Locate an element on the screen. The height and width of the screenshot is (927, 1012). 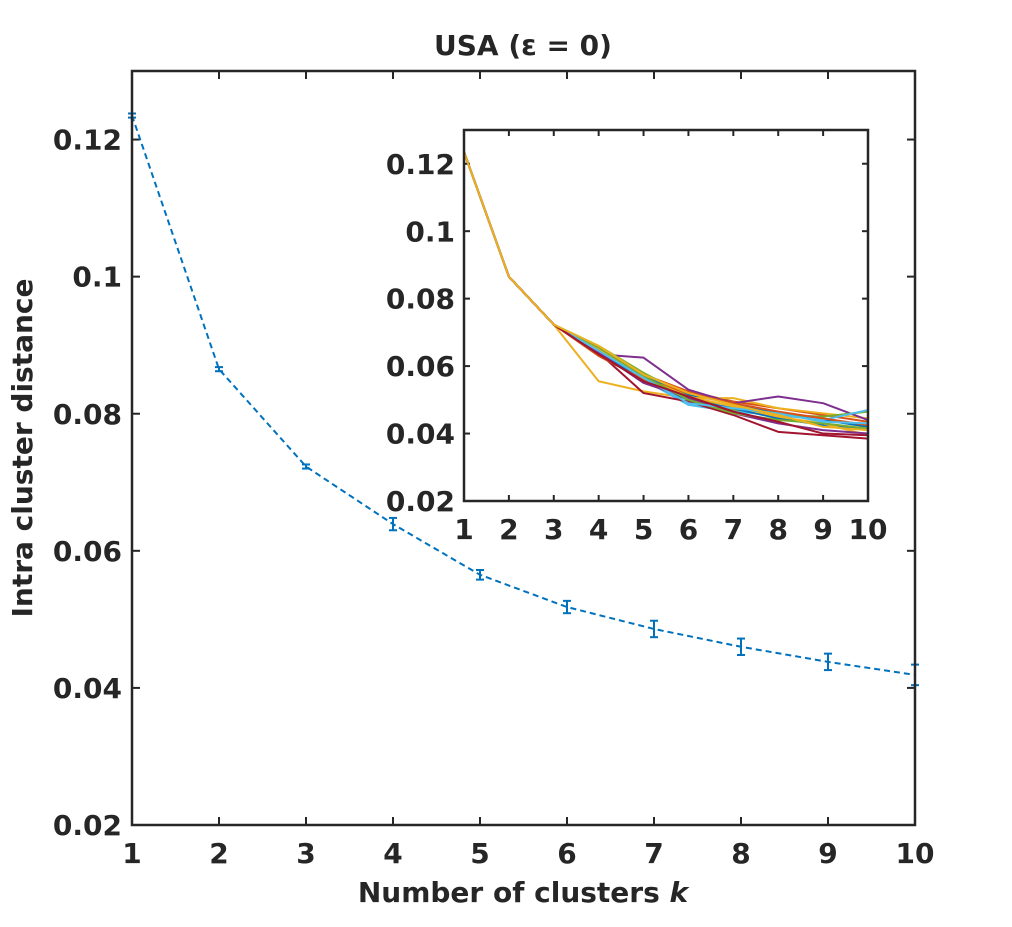
main-xtick-label: 4 is located at coordinates (392, 853).